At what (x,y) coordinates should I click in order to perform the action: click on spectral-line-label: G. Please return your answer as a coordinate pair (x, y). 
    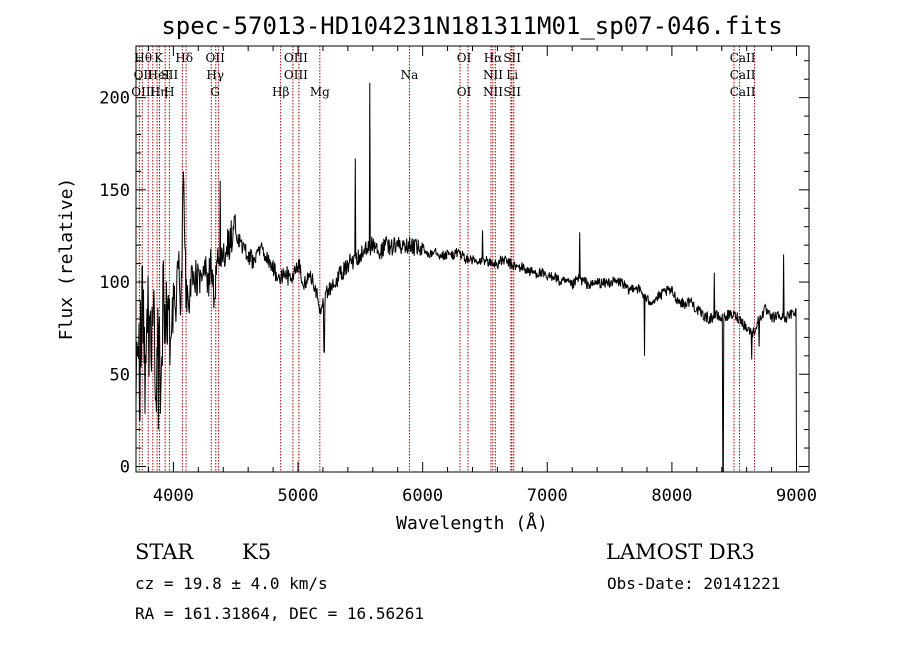
    Looking at the image, I should click on (215, 92).